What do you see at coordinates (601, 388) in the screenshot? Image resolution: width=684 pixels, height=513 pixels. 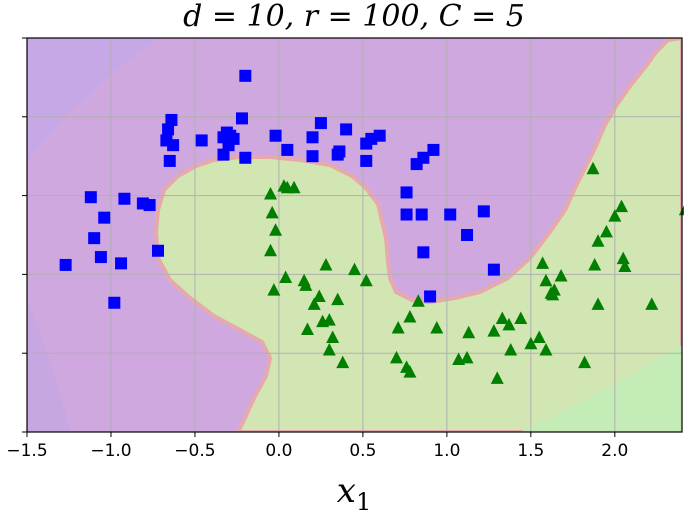 I see `contour-tint-bottomright` at bounding box center [601, 388].